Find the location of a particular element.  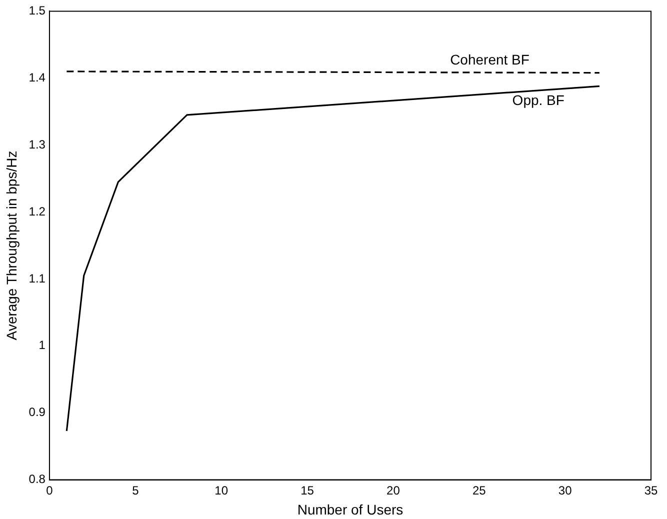

x-tick-label: 15 is located at coordinates (307, 490).